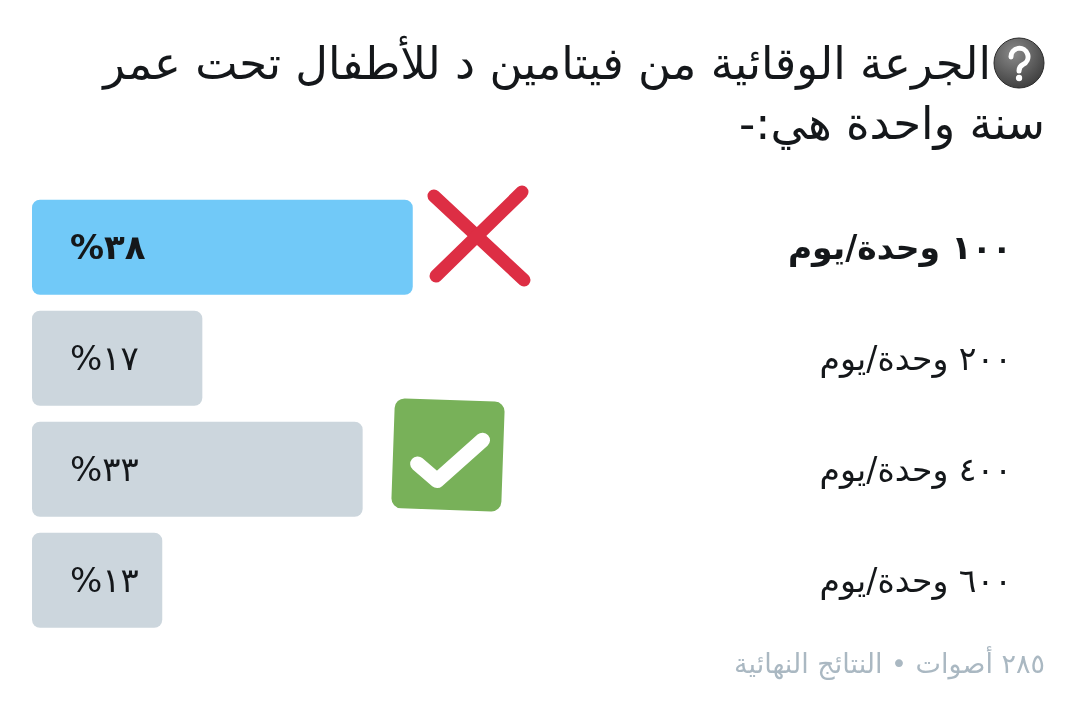  Describe the element at coordinates (889, 663) in the screenshot. I see `text: ٢٨٥ أصوات • النتائج النهائية` at that location.